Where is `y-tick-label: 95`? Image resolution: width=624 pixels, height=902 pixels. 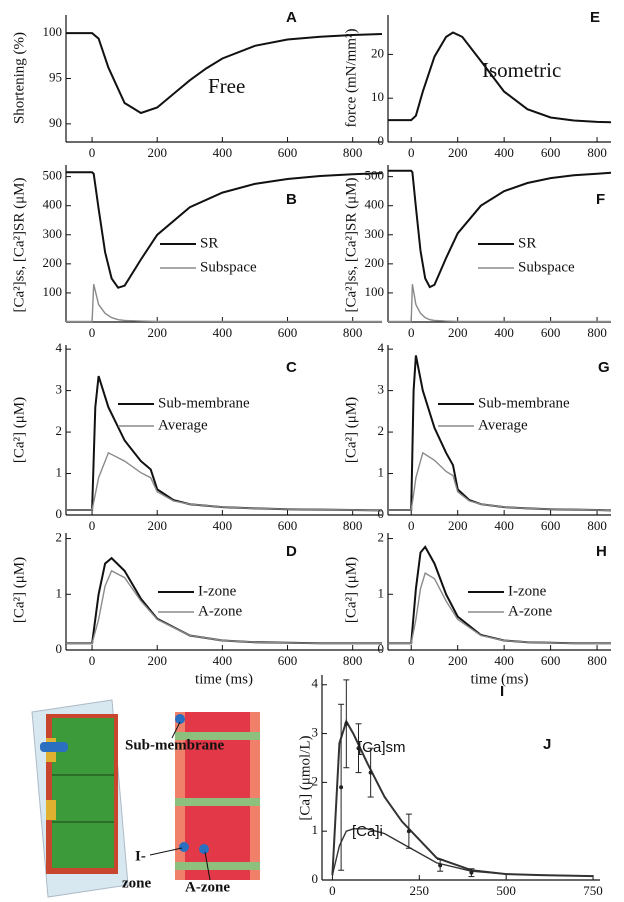
y-tick-label: 95 is located at coordinates (55, 76).